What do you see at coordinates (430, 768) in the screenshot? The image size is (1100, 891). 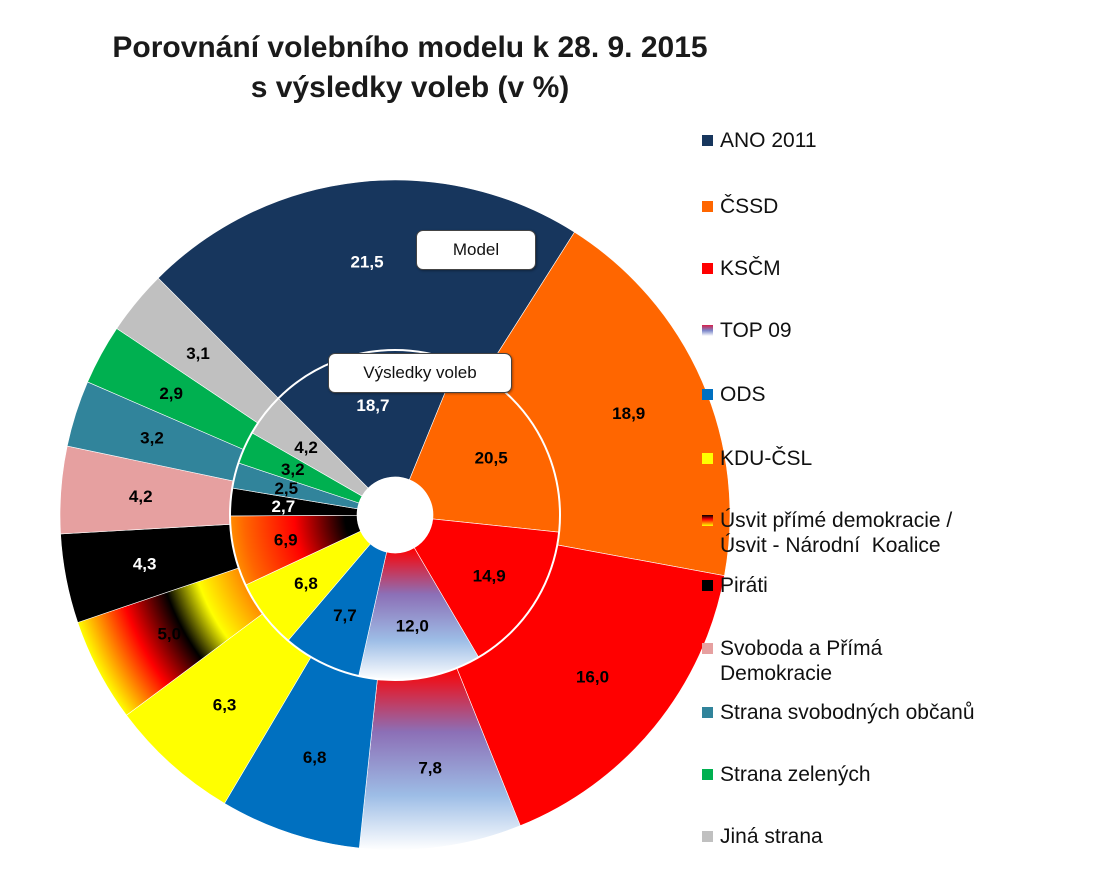 I see `model-label-top-09: 7,8` at bounding box center [430, 768].